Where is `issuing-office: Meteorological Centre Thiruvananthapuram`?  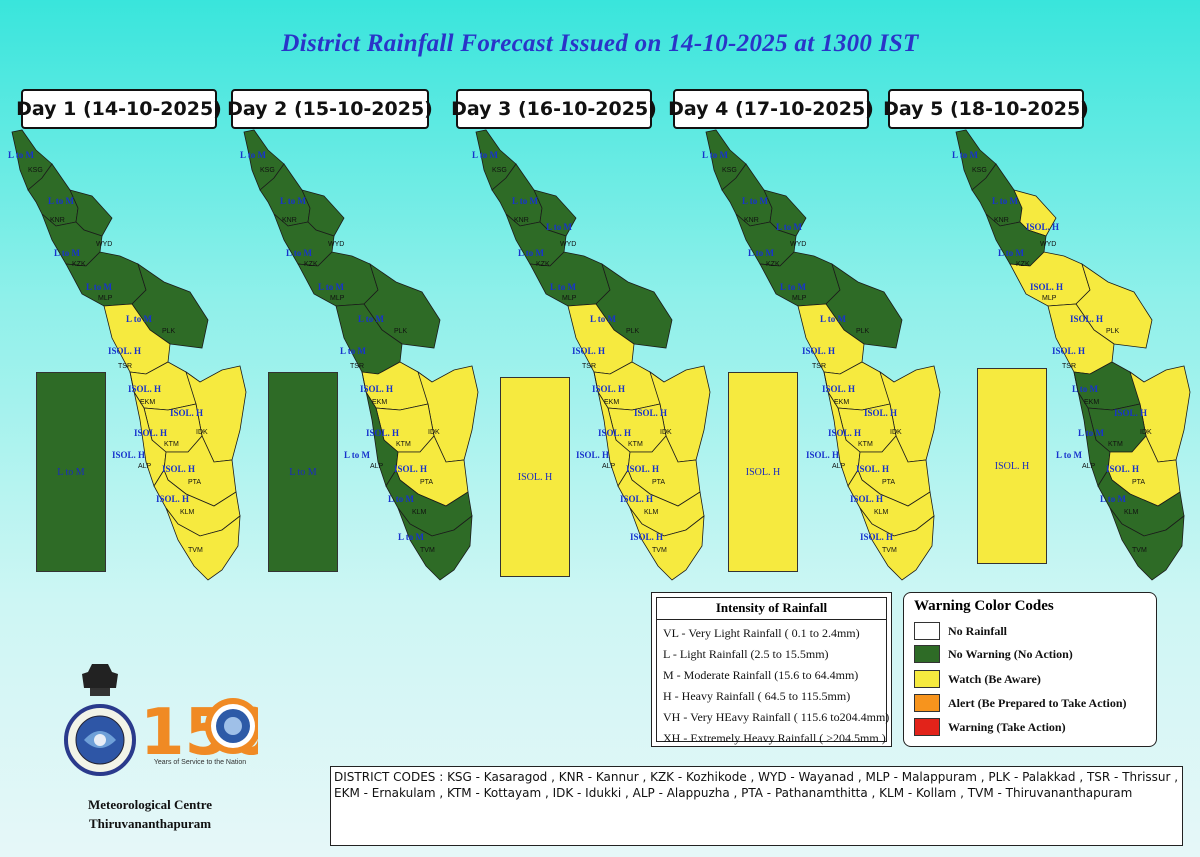 issuing-office: Meteorological Centre Thiruvananthapuram is located at coordinates (150, 814).